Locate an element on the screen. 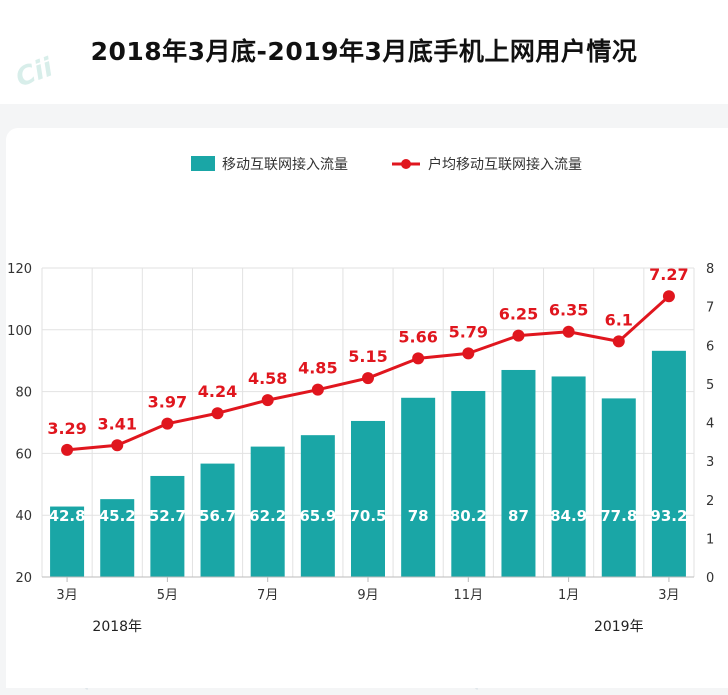 The height and width of the screenshot is (695, 728). y-right-tick-label: 0 is located at coordinates (710, 578).